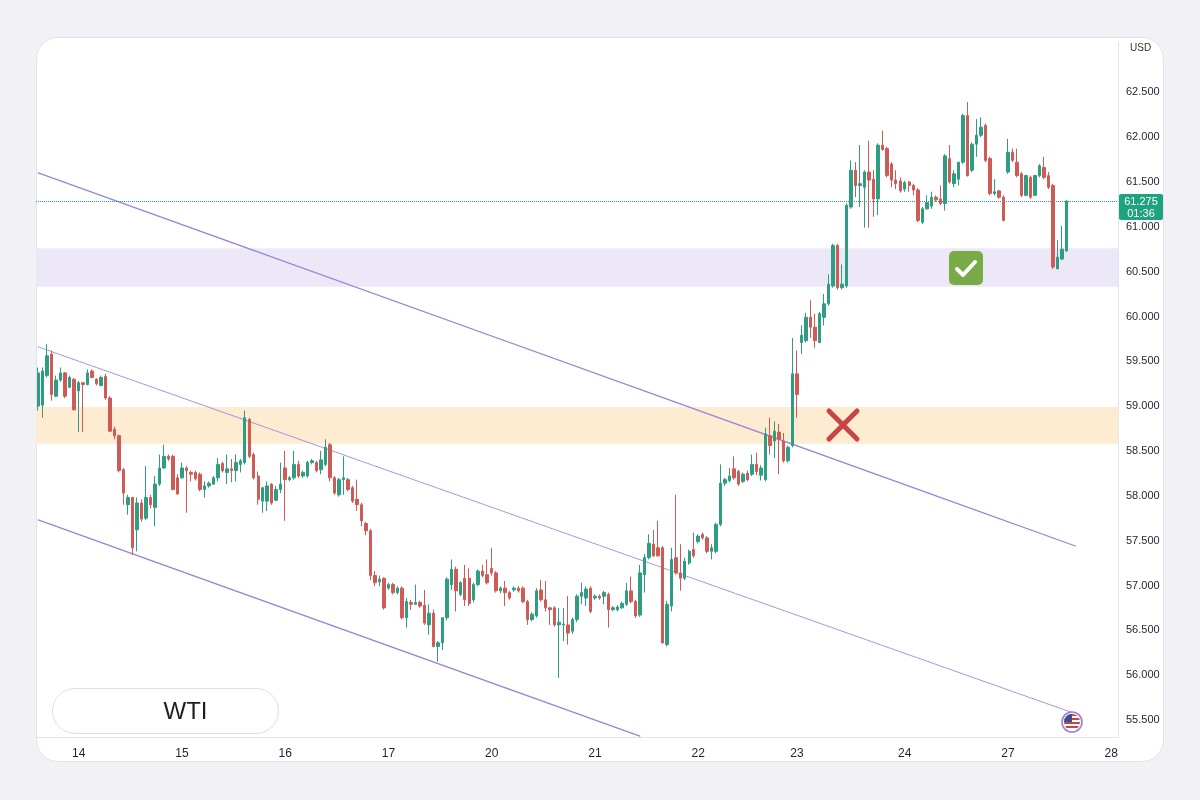 This screenshot has height=800, width=1200. What do you see at coordinates (1143, 225) in the screenshot?
I see `y-tick-label: 61.000` at bounding box center [1143, 225].